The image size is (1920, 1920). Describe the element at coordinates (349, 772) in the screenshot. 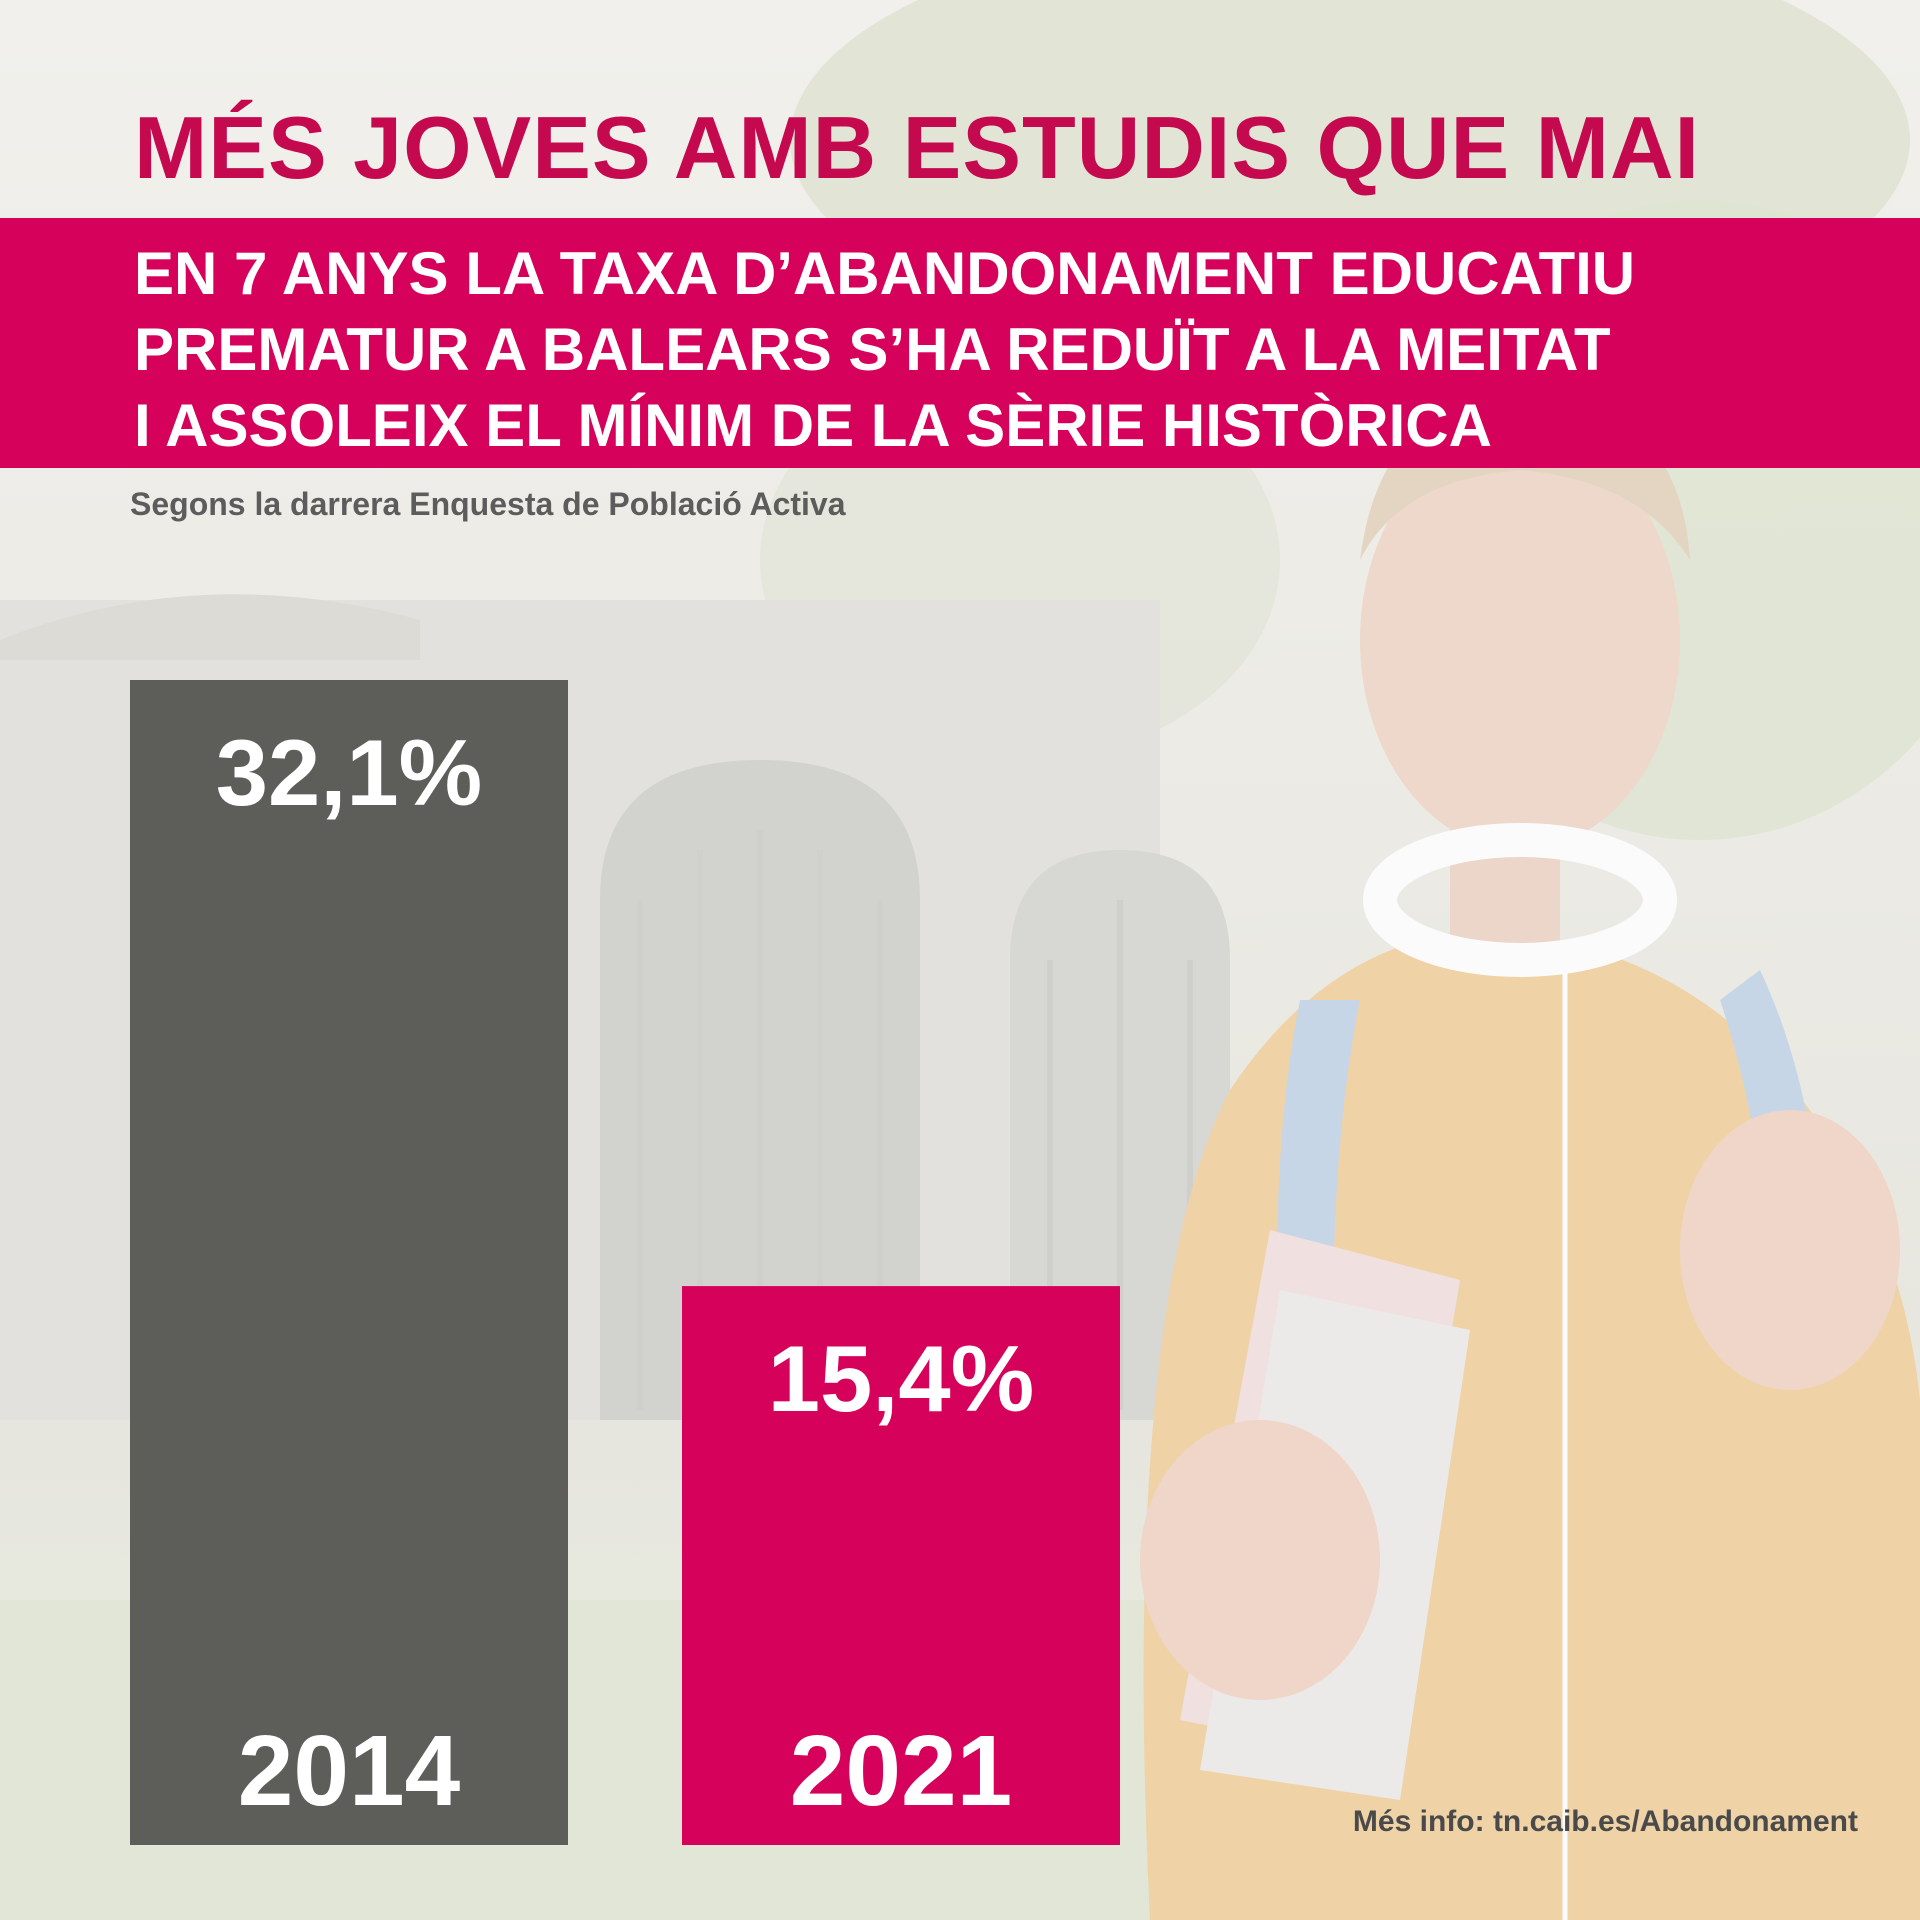

I see `bar-value-label: 32,1%` at that location.